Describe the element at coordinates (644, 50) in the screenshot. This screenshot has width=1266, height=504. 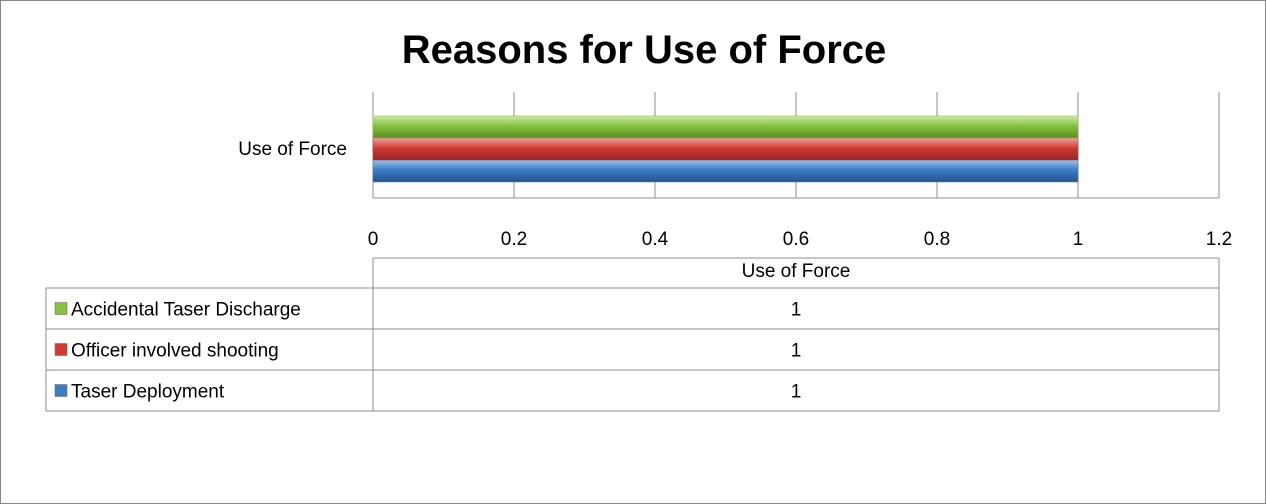
I see `chart-title: Reasons for Use of Force` at that location.